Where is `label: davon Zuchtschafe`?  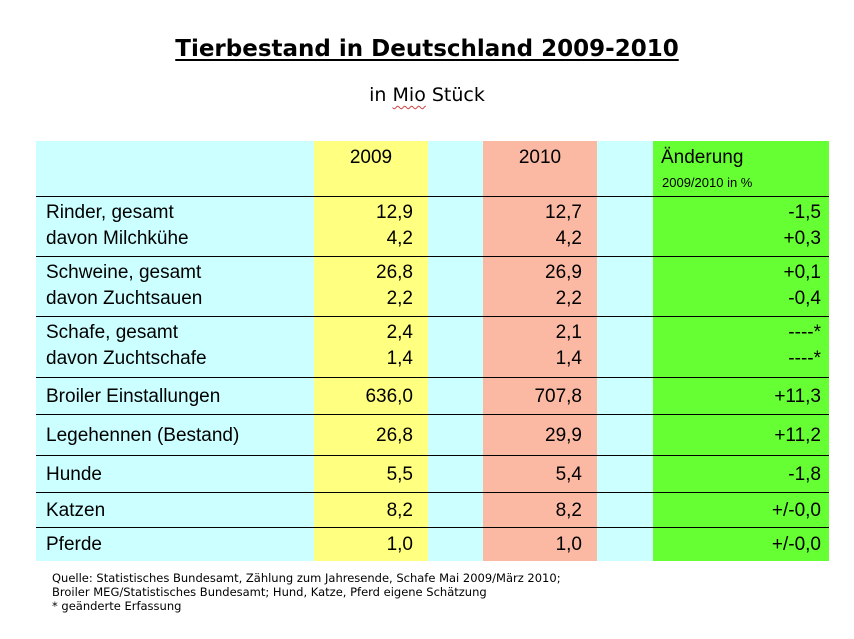 label: davon Zuchtschafe is located at coordinates (126, 358).